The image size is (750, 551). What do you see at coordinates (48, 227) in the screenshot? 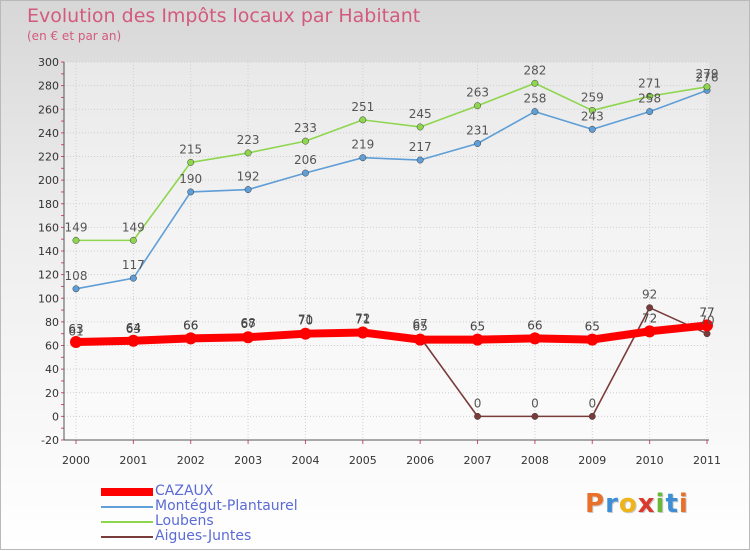
I see `y-tick-label: 160` at bounding box center [48, 227].